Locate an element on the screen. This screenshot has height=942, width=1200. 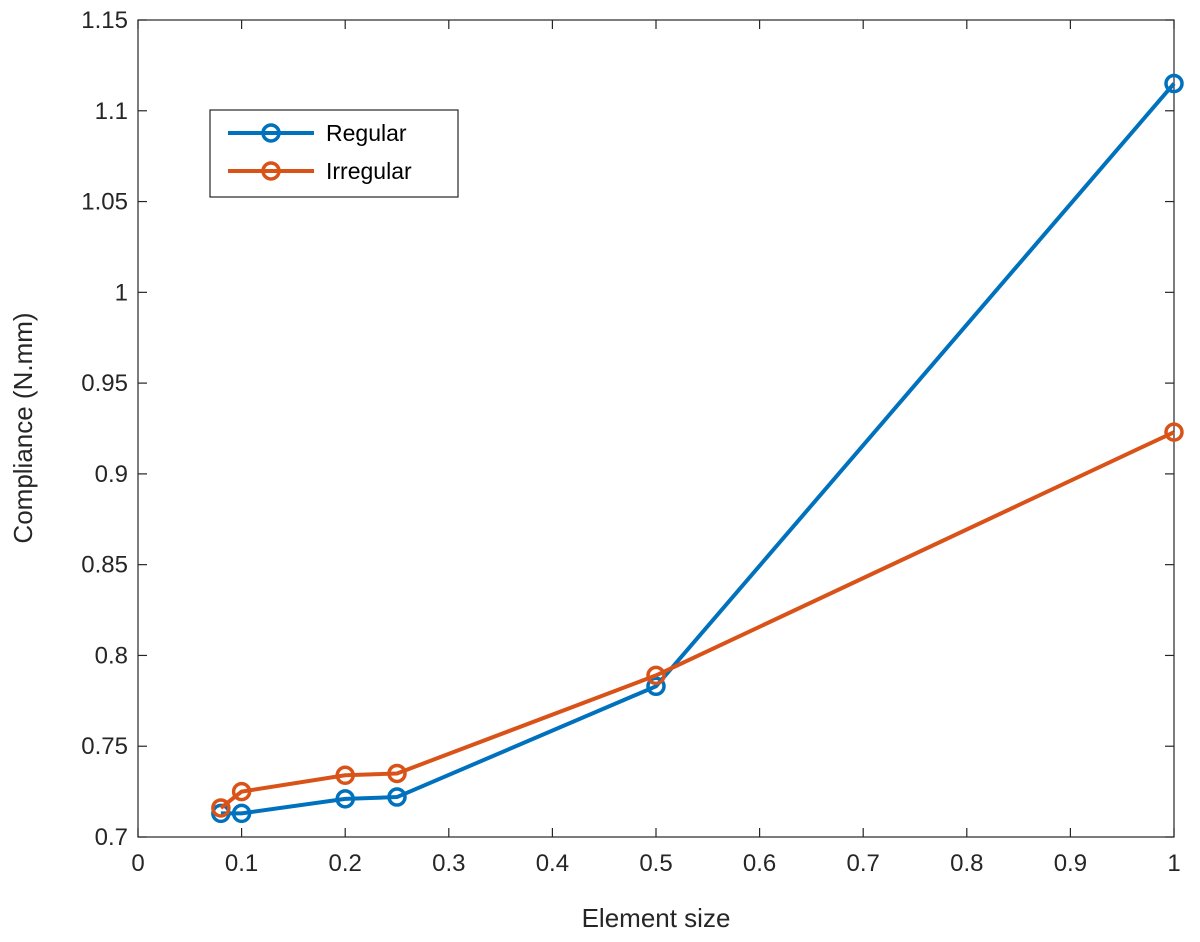
y-tick-label: 1 is located at coordinates (121, 292).